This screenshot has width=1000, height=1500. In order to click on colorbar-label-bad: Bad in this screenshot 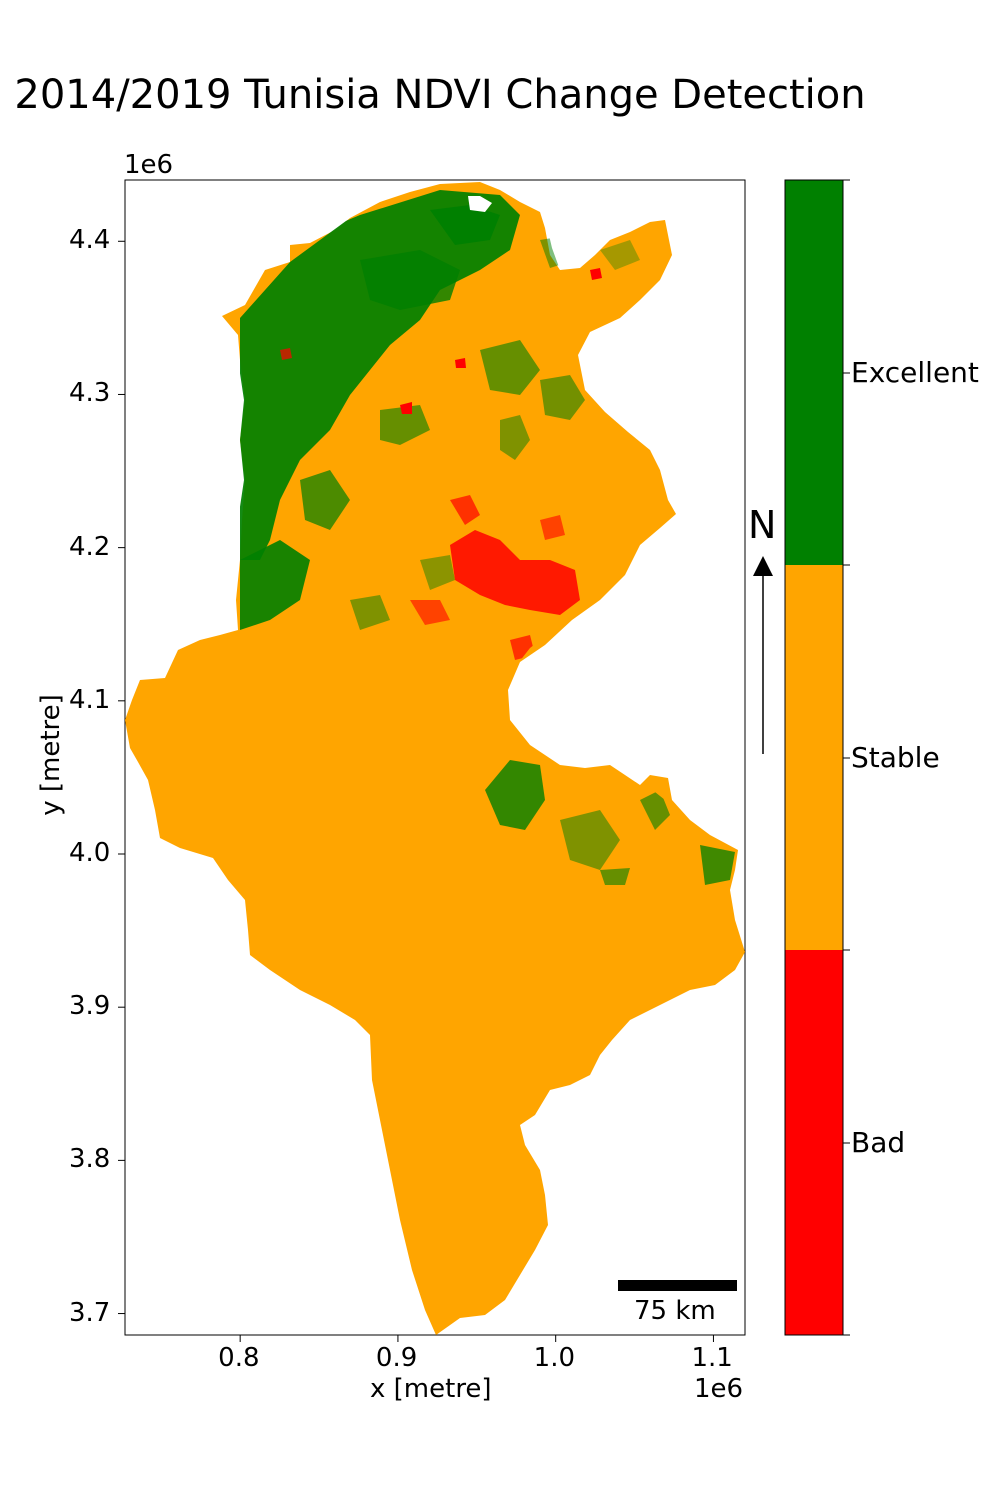, I will do `click(878, 1142)`.